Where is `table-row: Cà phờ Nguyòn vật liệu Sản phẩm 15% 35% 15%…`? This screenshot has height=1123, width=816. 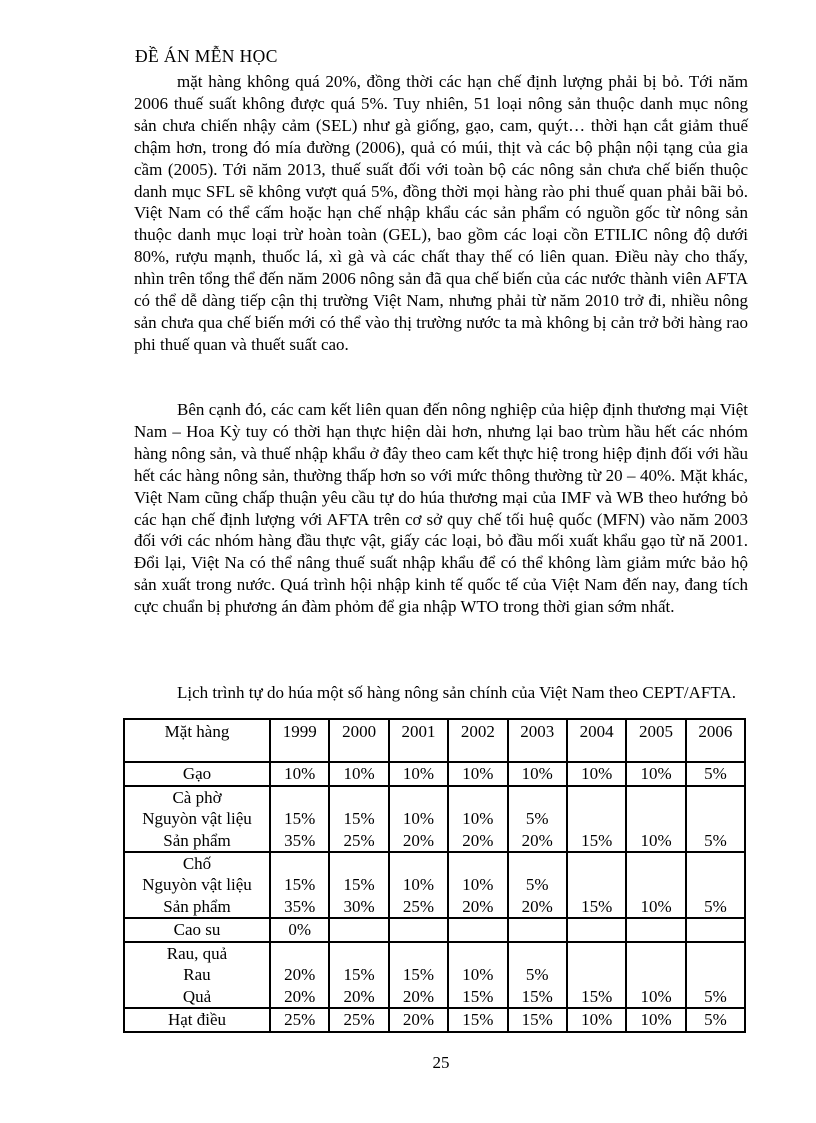 table-row: Cà phờ Nguyòn vật liệu Sản phẩm 15% 35% 15%… is located at coordinates (435, 819).